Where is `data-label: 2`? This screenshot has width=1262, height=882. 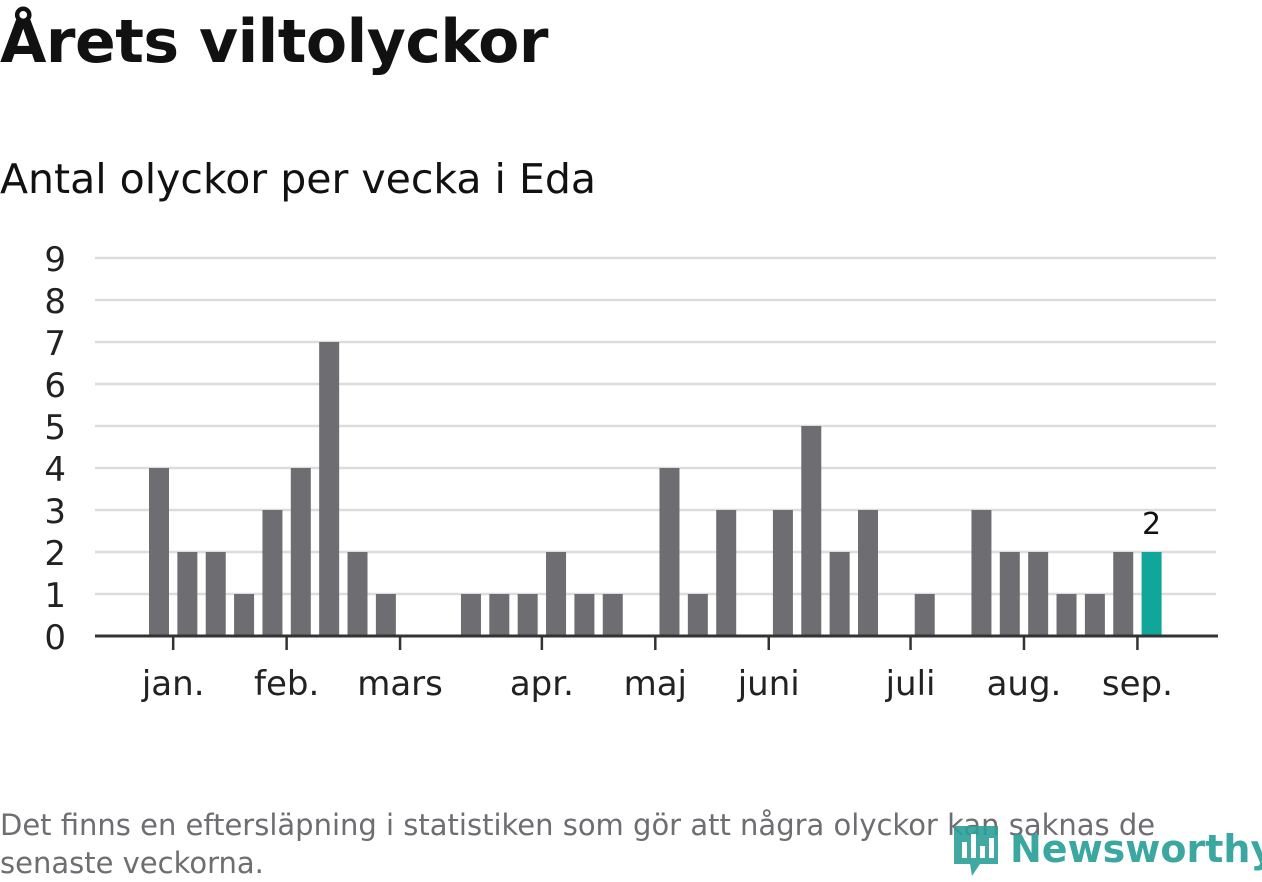
data-label: 2 is located at coordinates (1151, 524).